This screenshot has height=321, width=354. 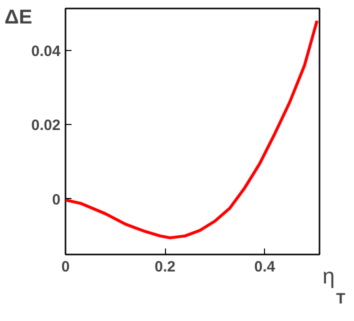 What do you see at coordinates (334, 286) in the screenshot?
I see `x-axis-title: ηT` at bounding box center [334, 286].